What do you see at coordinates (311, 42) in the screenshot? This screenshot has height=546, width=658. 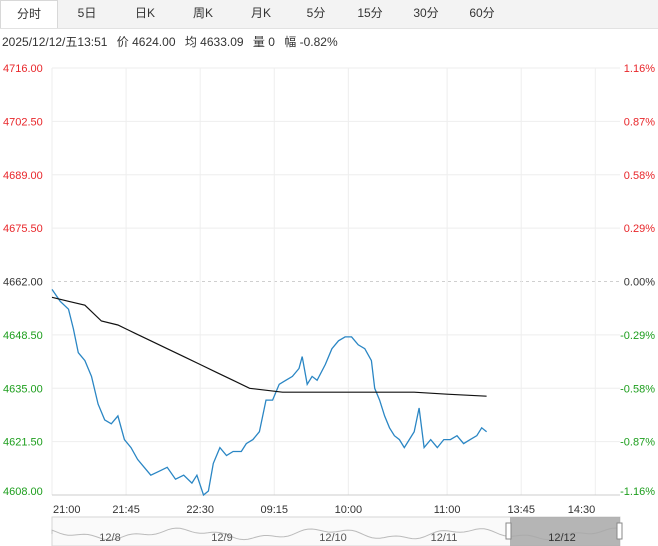 I see `quote-change: 幅 -0.82%` at bounding box center [311, 42].